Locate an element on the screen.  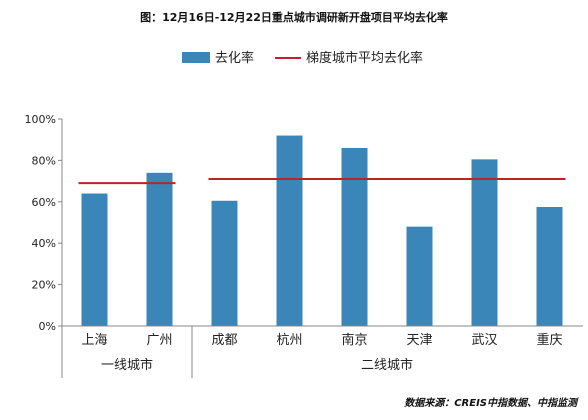
bar-武汉 is located at coordinates (484, 242).